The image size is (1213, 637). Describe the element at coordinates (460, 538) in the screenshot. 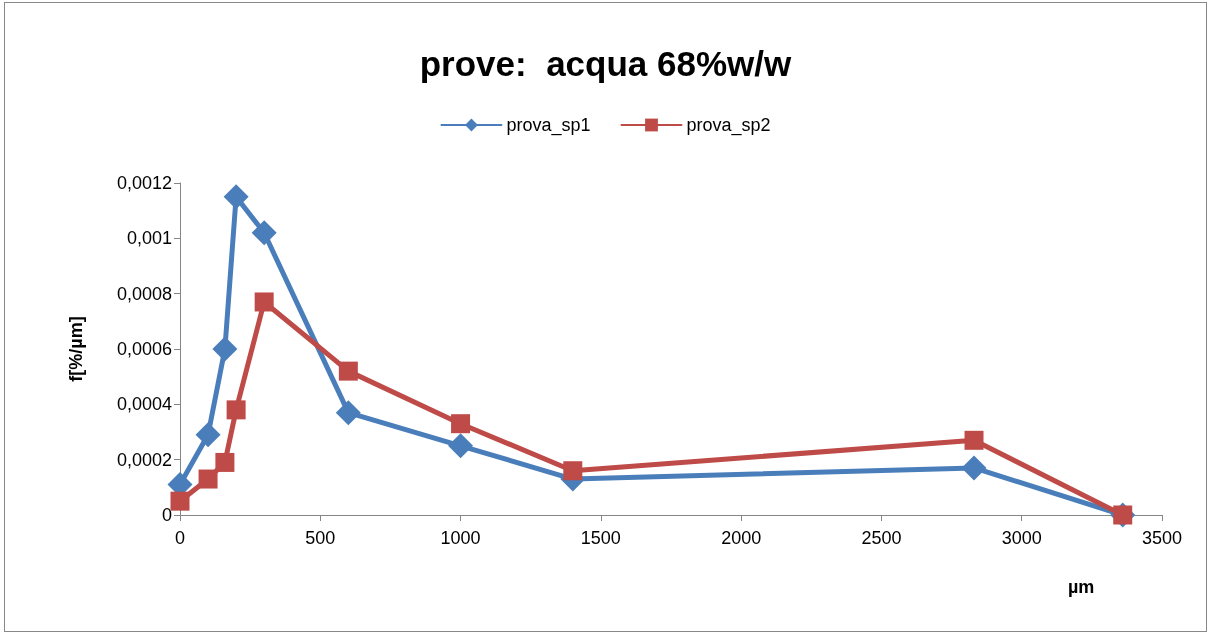

I see `x-tick-label: 1000` at that location.